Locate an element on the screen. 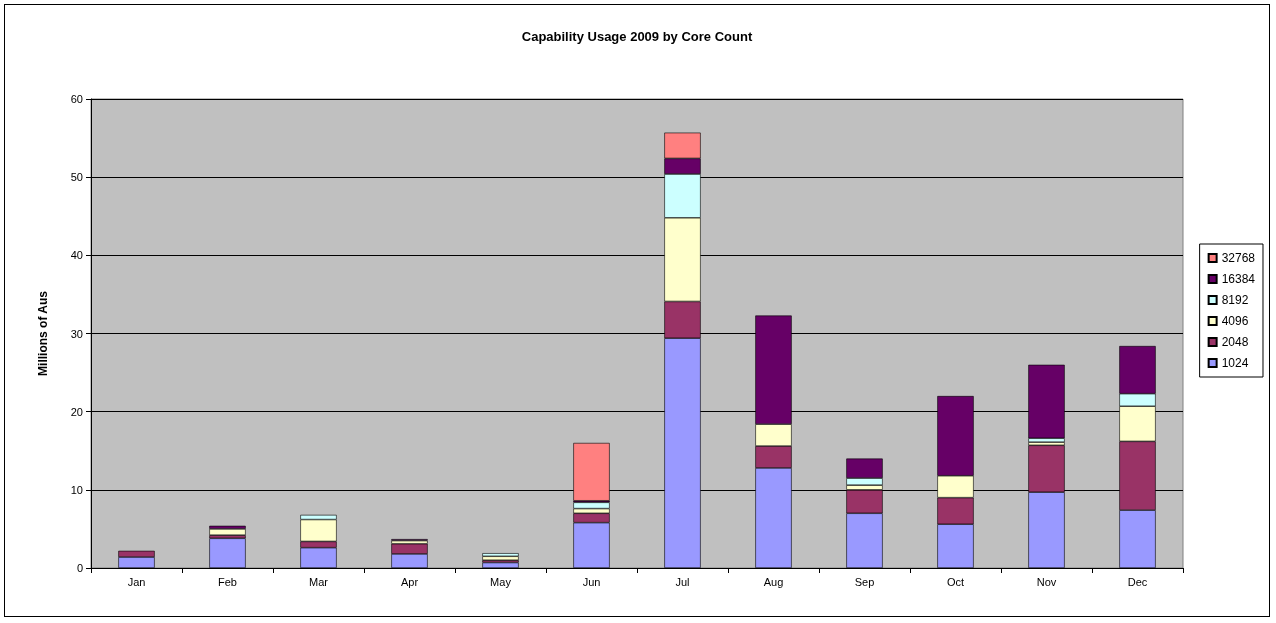 This screenshot has width=1276, height=623. x-tick-label: Nov is located at coordinates (1046, 581).